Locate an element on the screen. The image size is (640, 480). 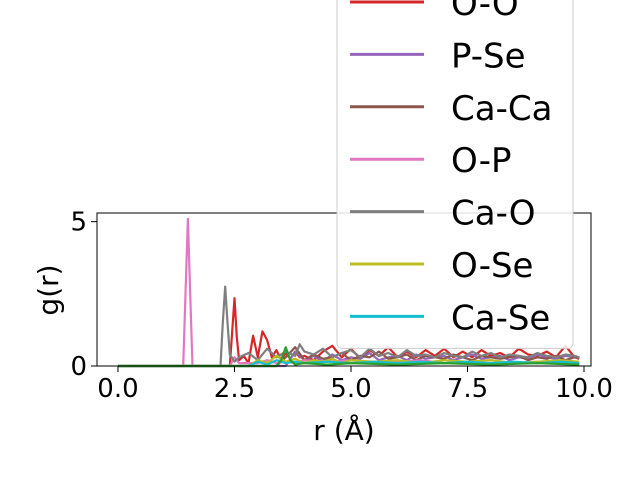
legend-label: O-P is located at coordinates (481, 161).